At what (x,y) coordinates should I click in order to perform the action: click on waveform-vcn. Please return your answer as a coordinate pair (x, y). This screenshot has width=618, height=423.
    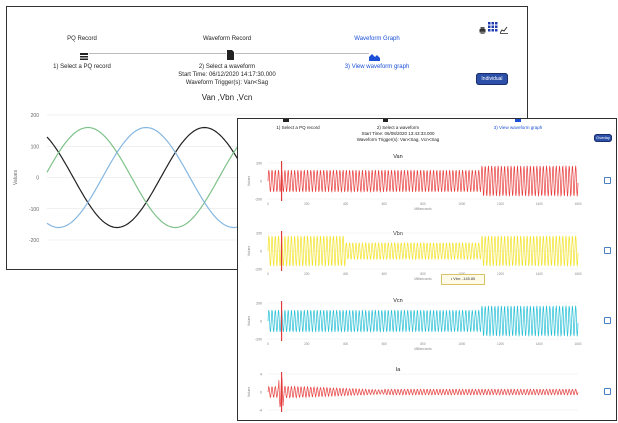
    Looking at the image, I should click on (423, 321).